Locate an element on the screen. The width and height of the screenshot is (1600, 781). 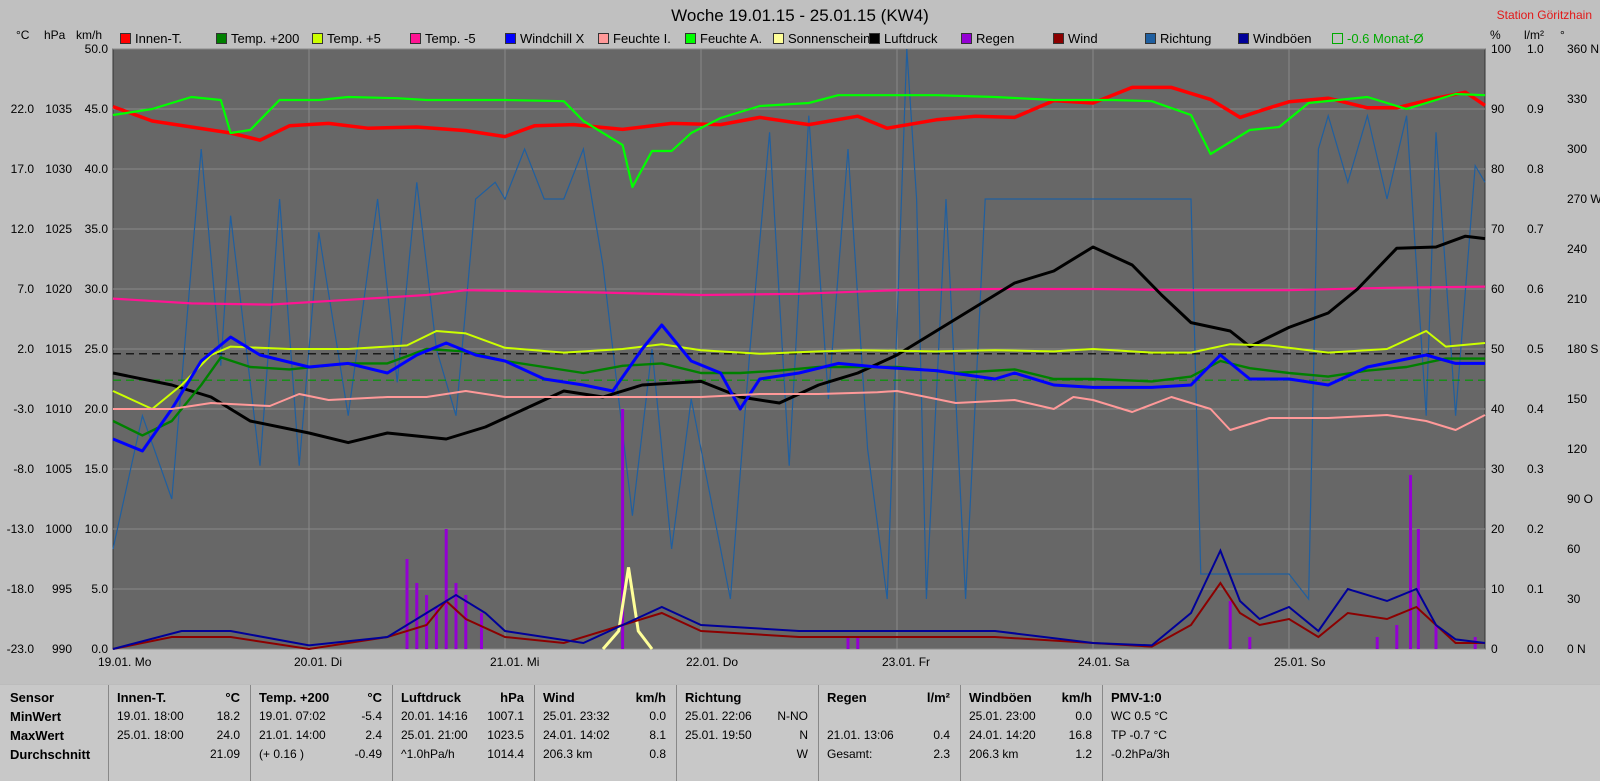
table-cell-time: 19.01. 07:02 is located at coordinates (292, 716).